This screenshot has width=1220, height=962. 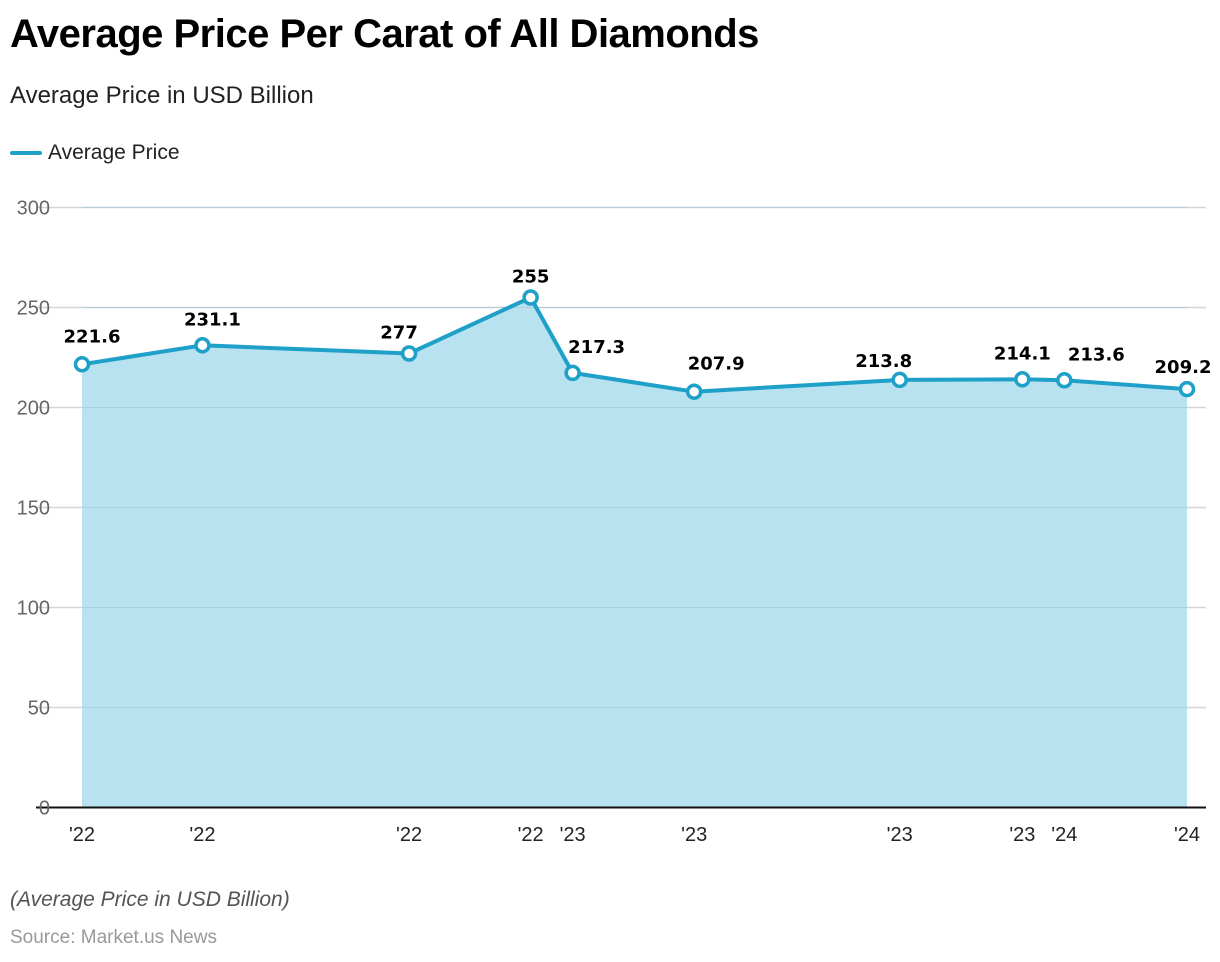 I want to click on legend: Average Price, so click(x=95, y=153).